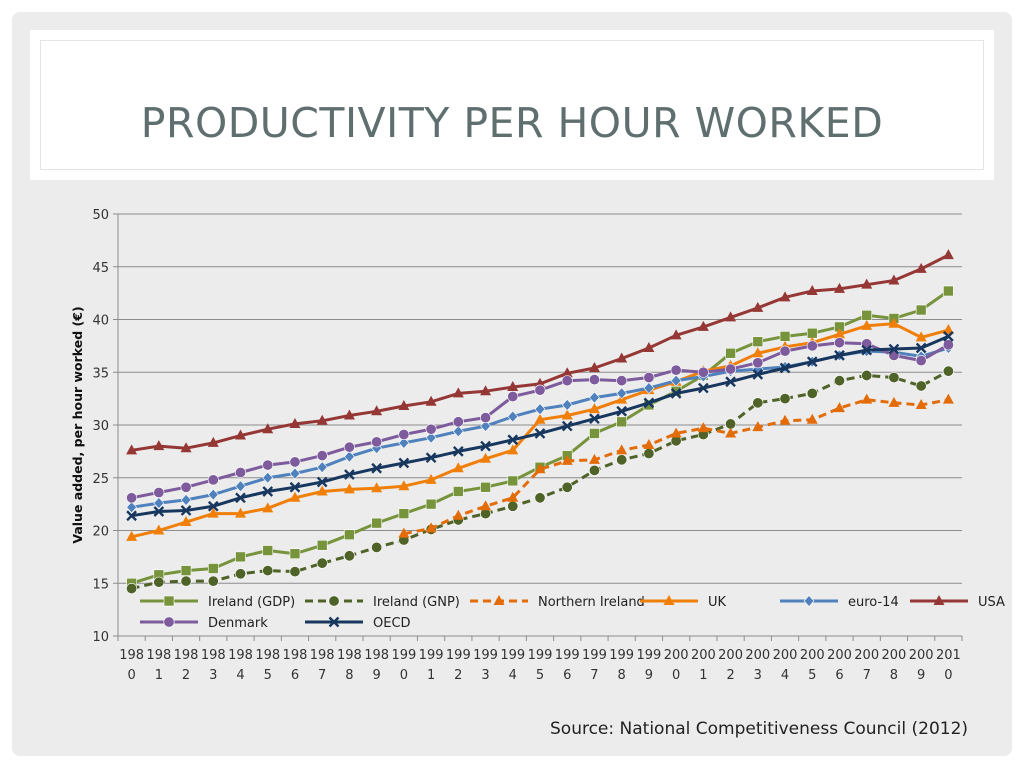 This screenshot has height=768, width=1024. Describe the element at coordinates (676, 467) in the screenshot. I see `series-line-northern-ireland` at that location.